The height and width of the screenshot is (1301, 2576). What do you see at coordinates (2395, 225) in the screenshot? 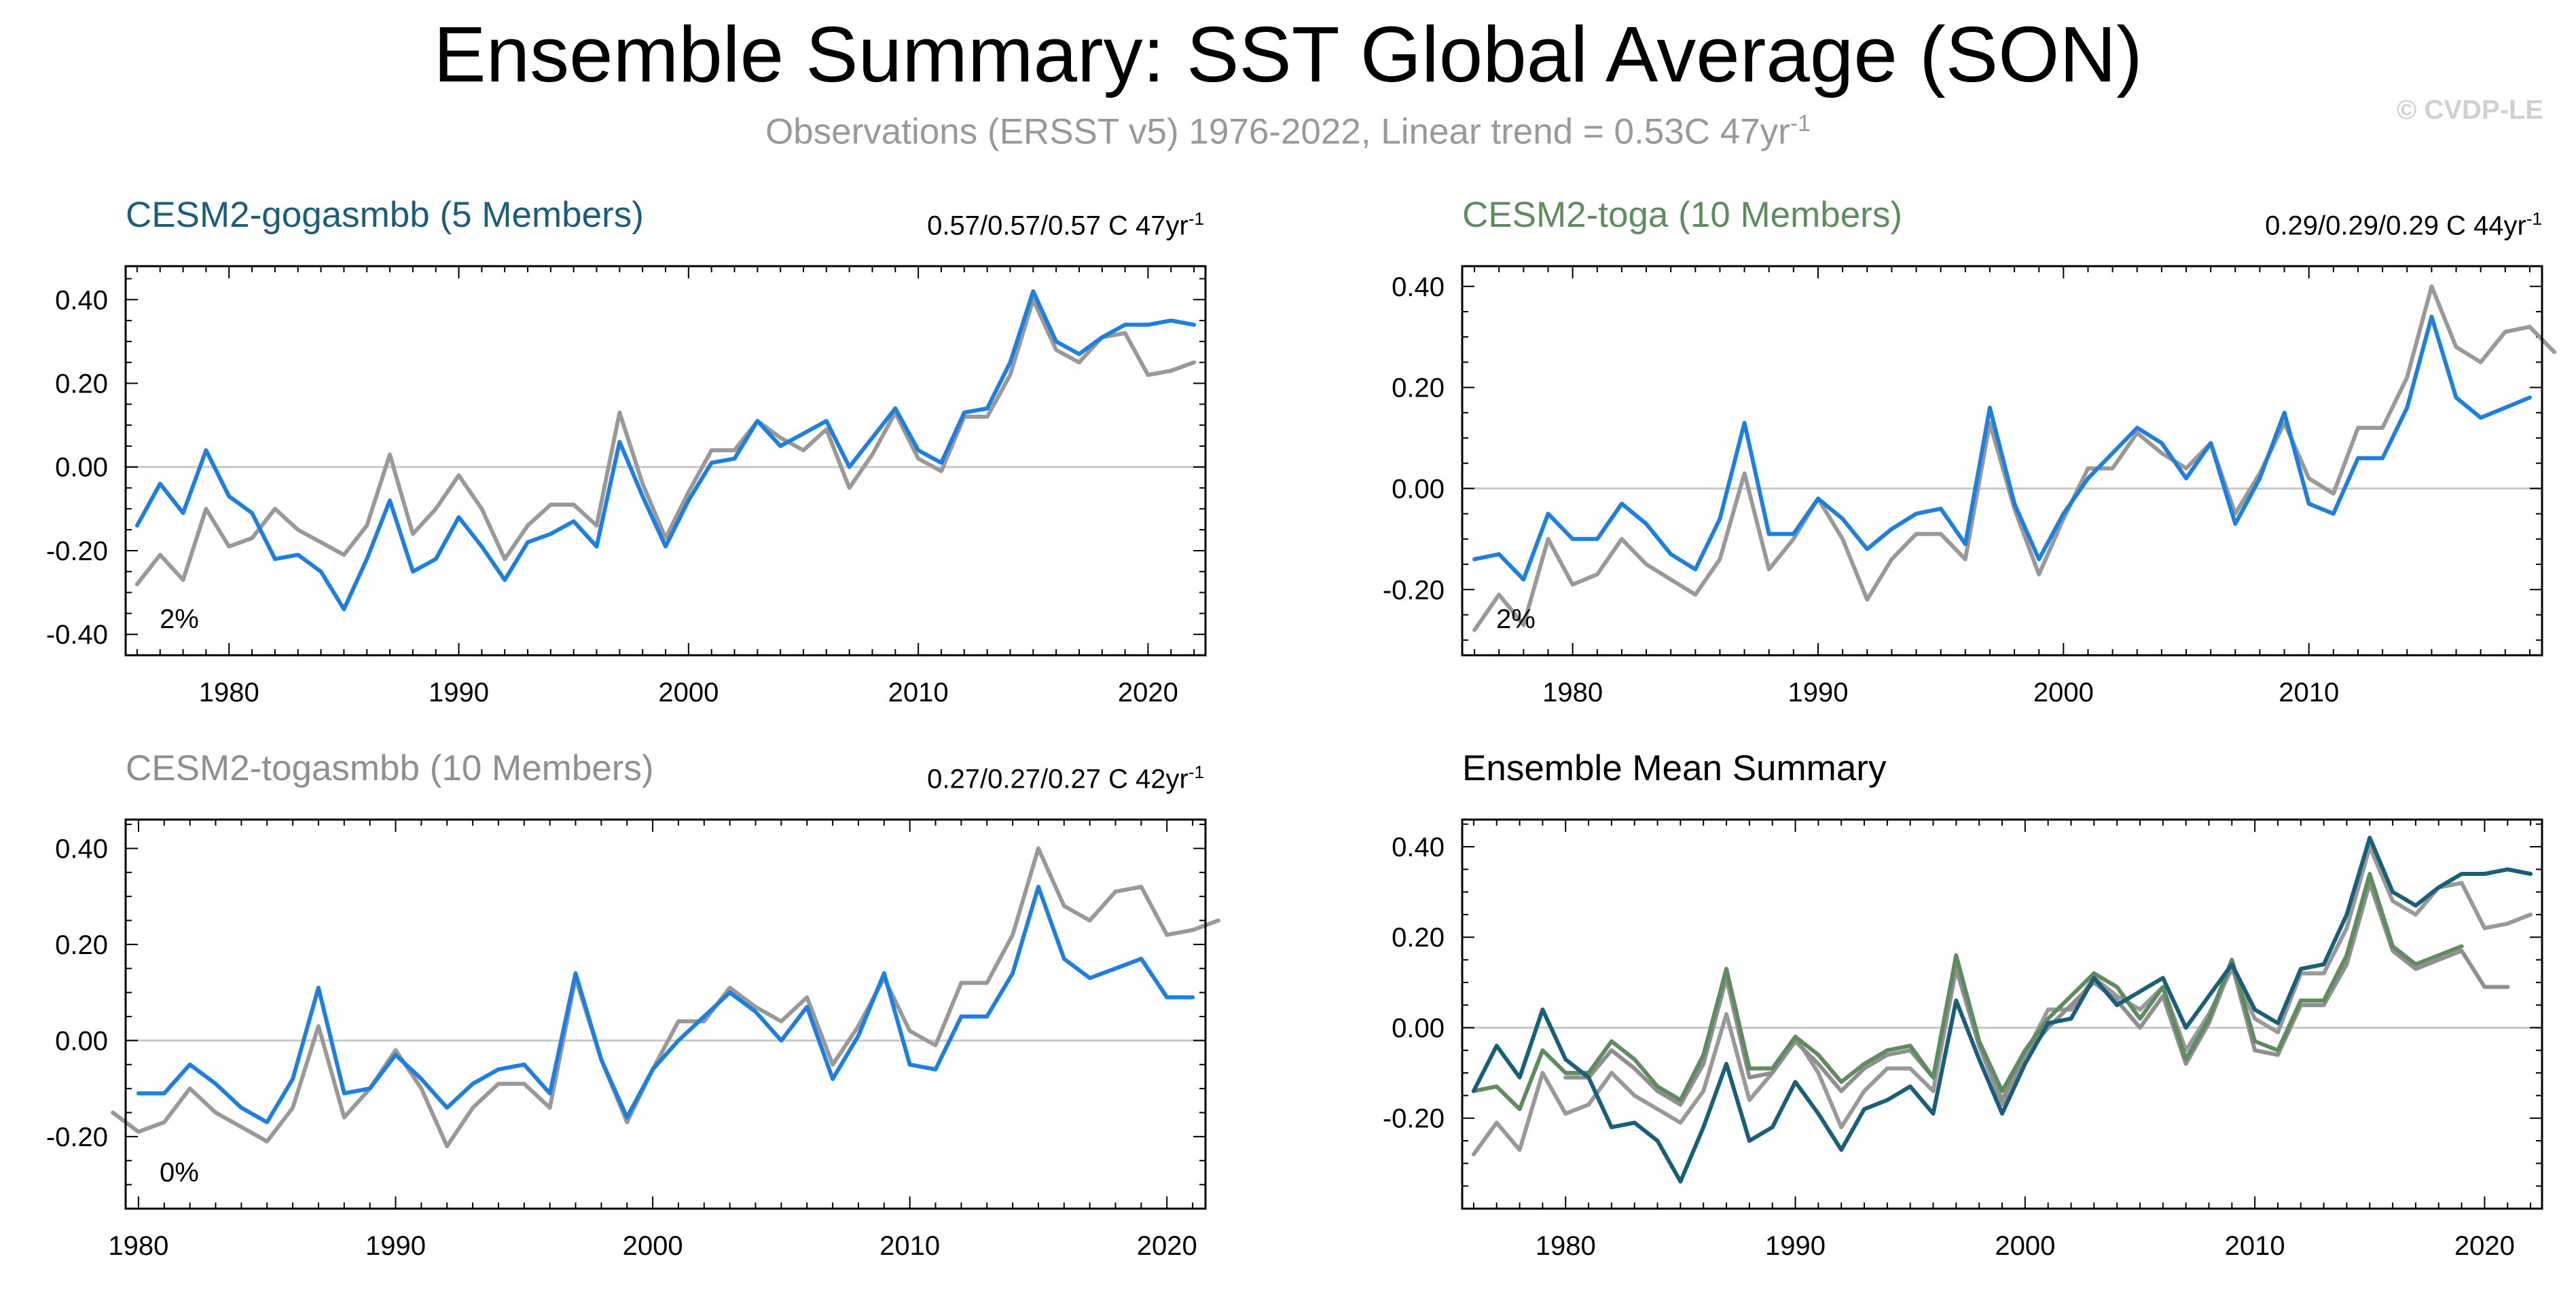
I see `trend-text: 0.29/0.29/0.29 C 44yr` at bounding box center [2395, 225].